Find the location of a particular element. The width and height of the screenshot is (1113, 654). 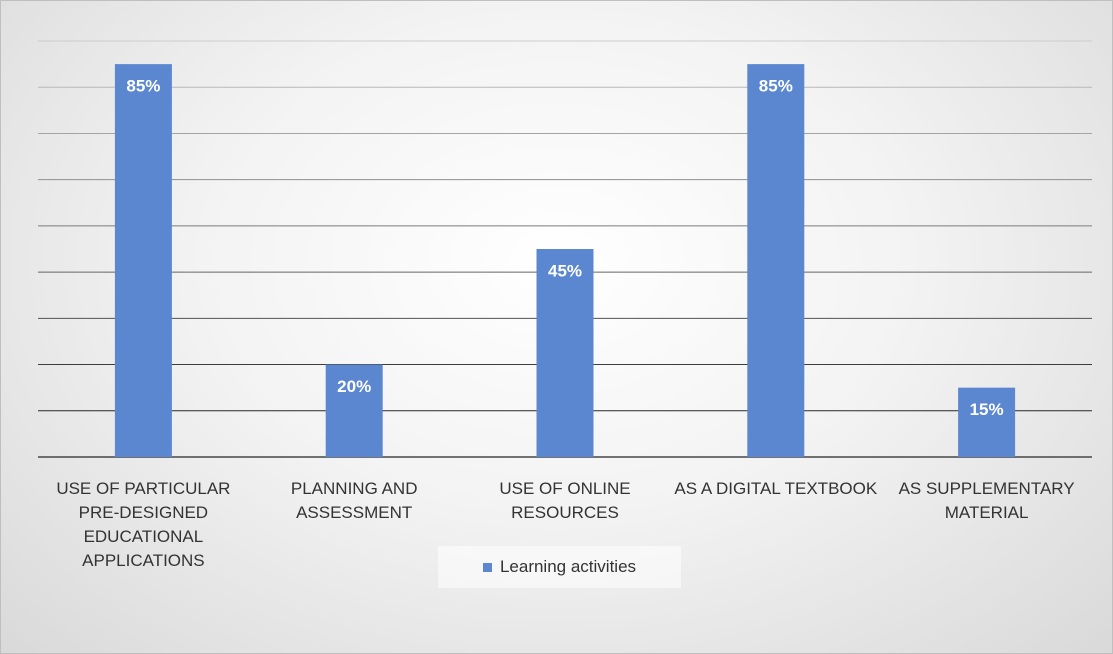

x-tick-label: AS A DIGITAL TEXTBOOK is located at coordinates (776, 488).